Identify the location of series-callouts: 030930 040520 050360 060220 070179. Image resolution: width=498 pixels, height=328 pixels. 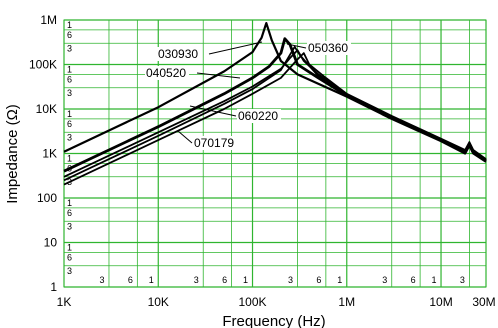
(248, 95).